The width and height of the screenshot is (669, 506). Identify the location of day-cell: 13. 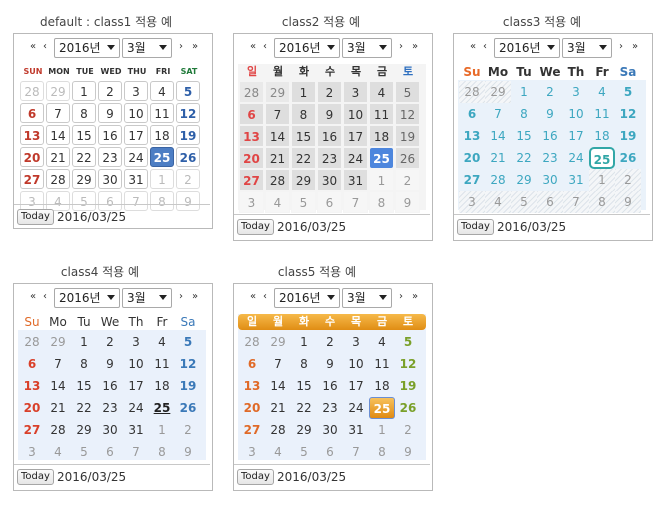
(472, 136).